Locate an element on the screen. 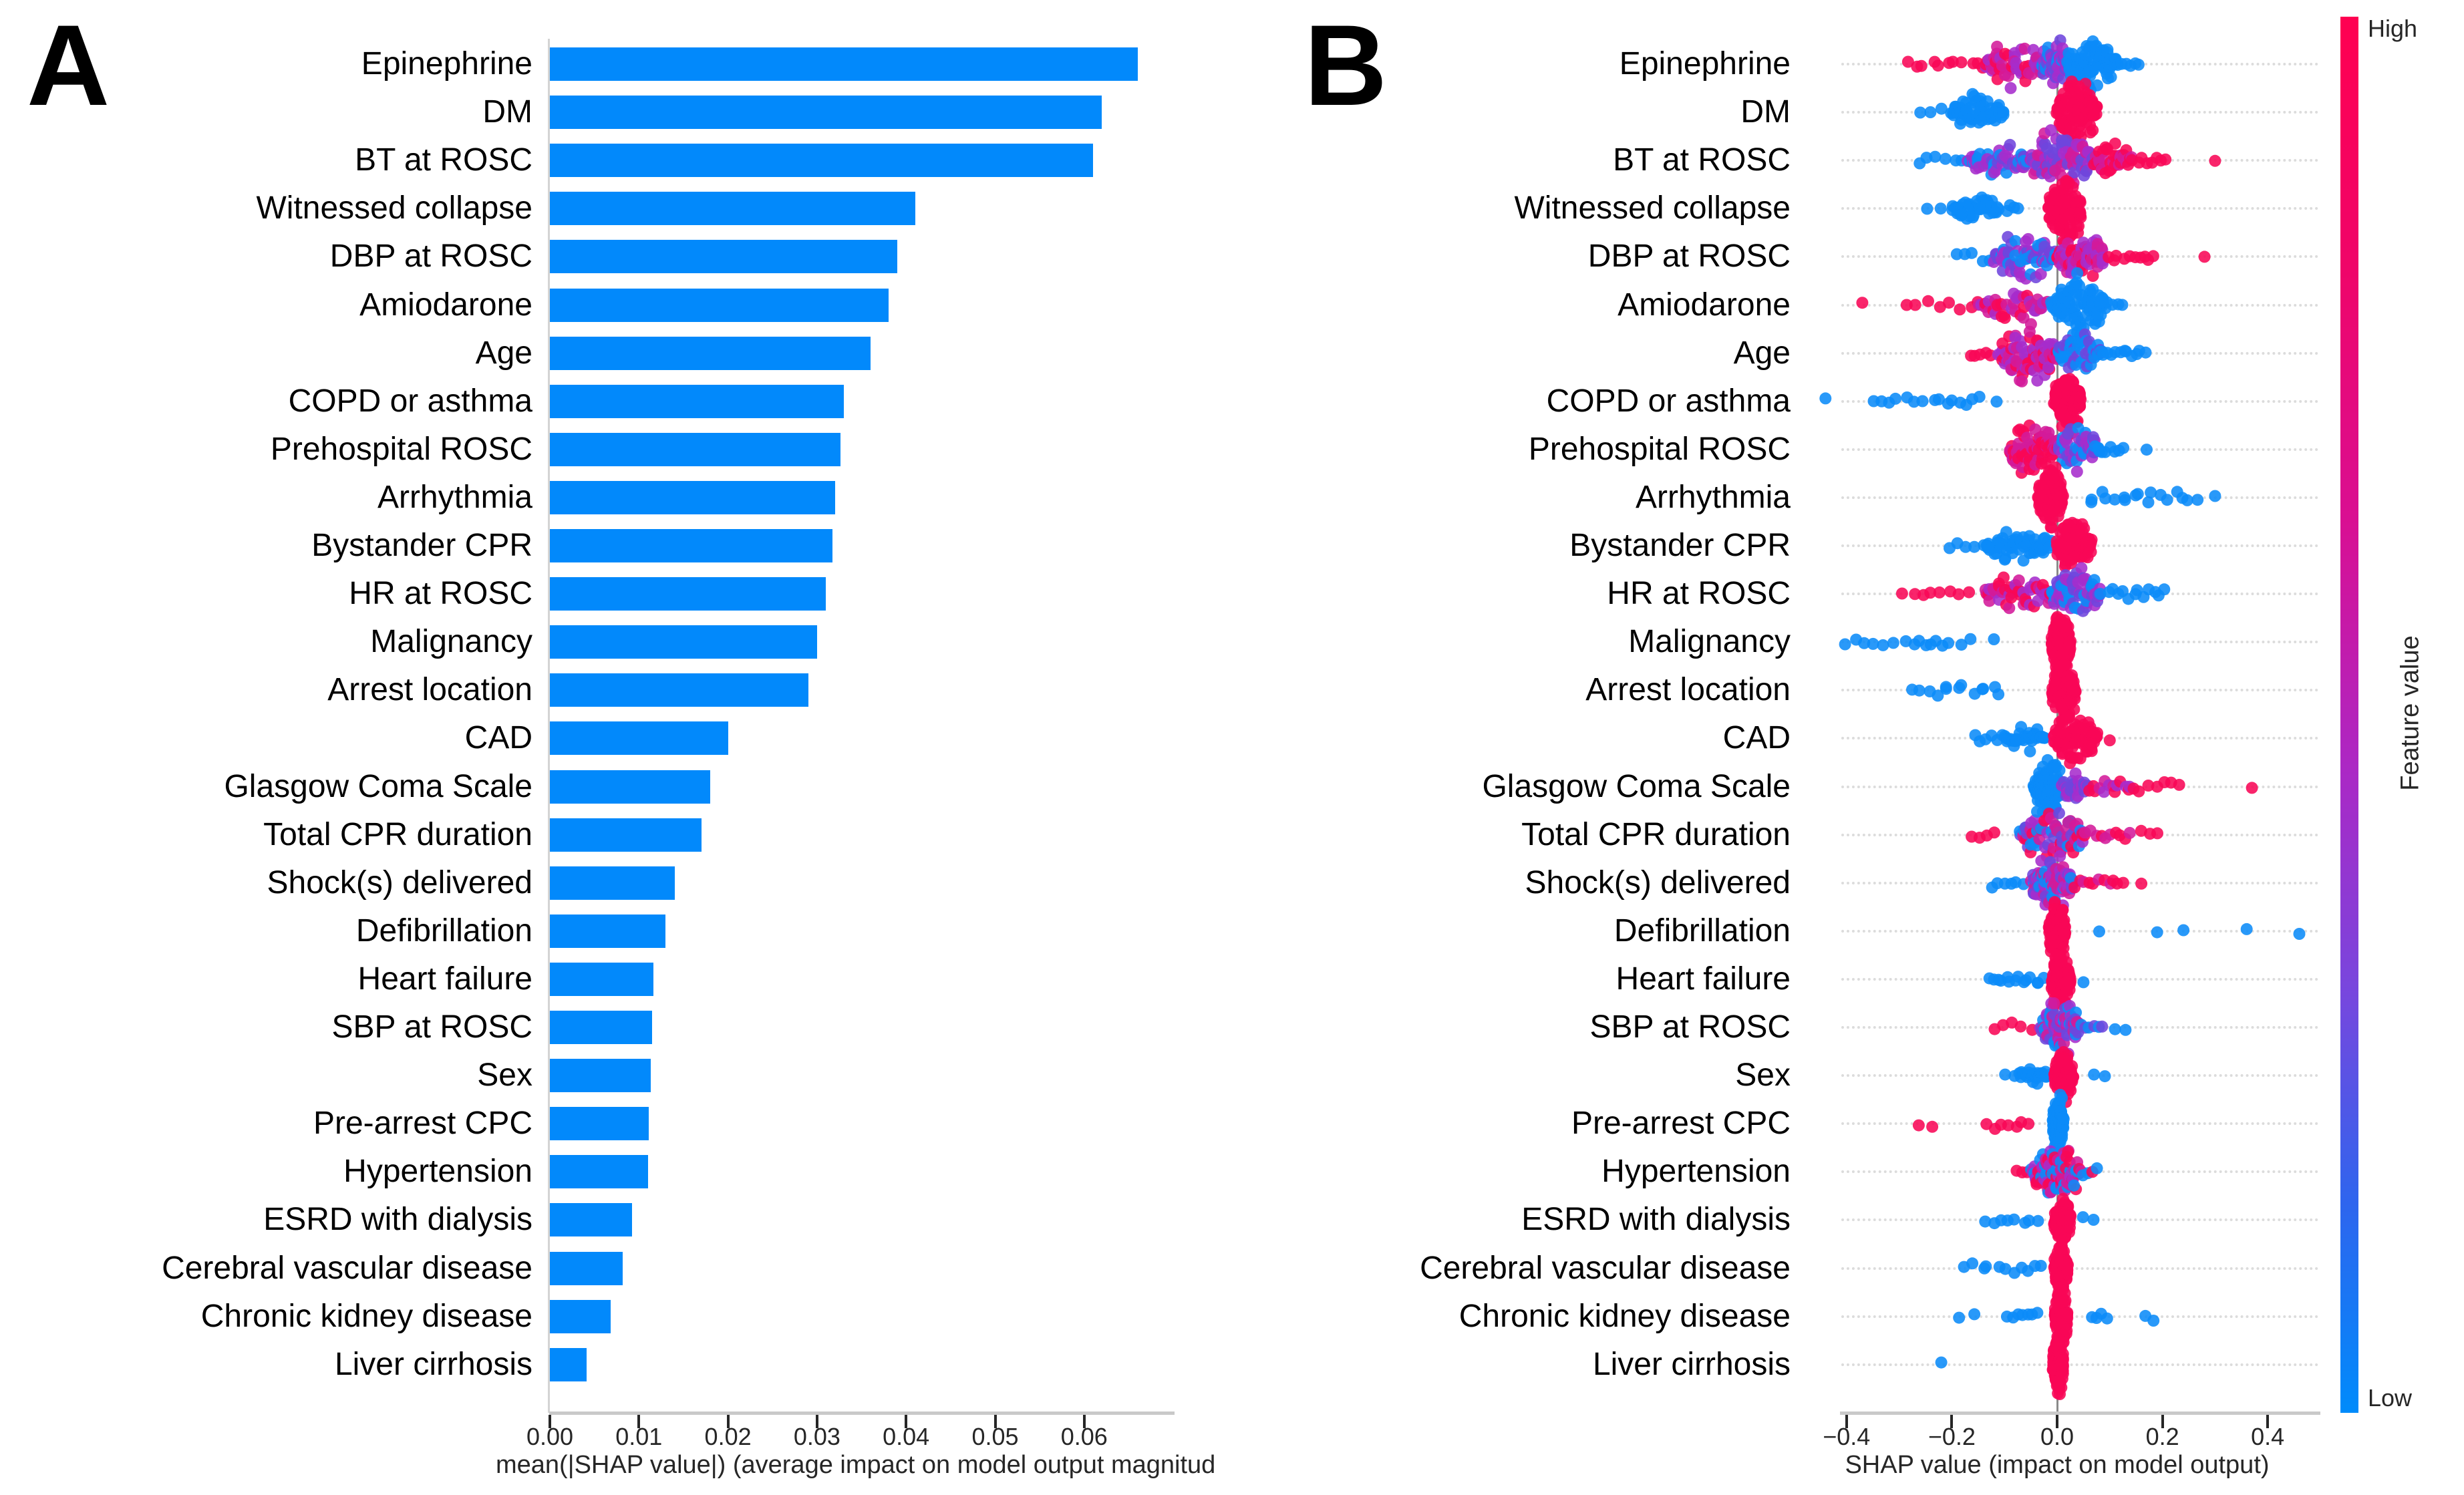  a-feature-label: Chronic kidney disease is located at coordinates (366, 1316).